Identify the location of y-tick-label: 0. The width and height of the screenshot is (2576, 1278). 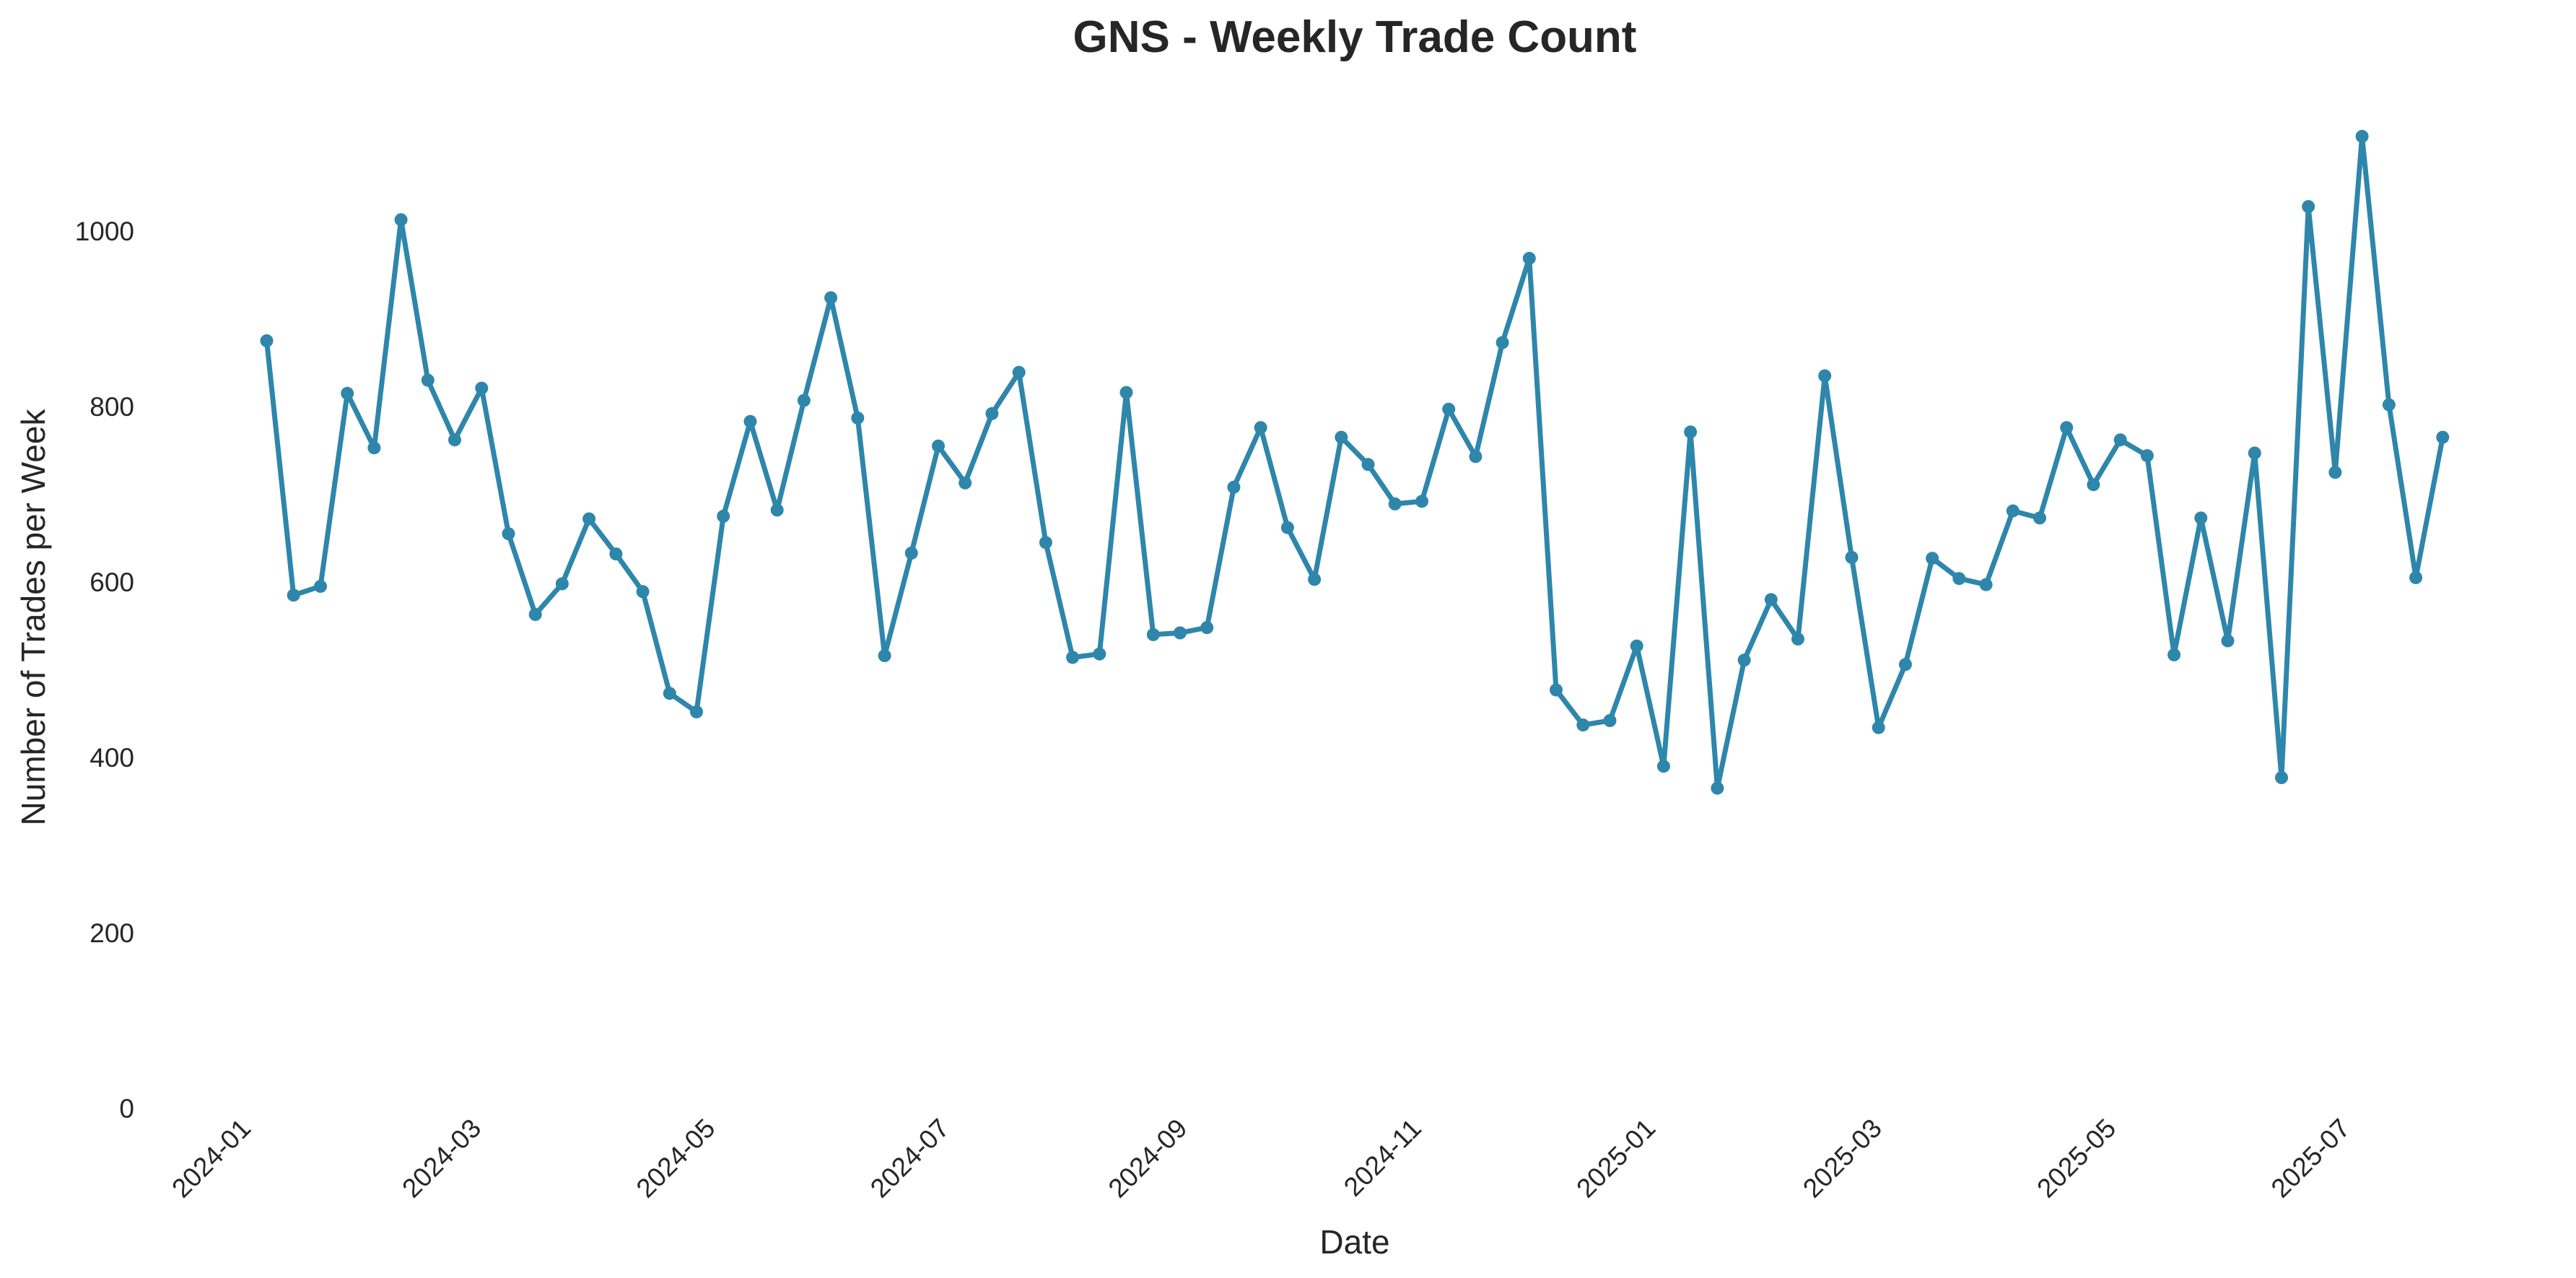
(126, 1109).